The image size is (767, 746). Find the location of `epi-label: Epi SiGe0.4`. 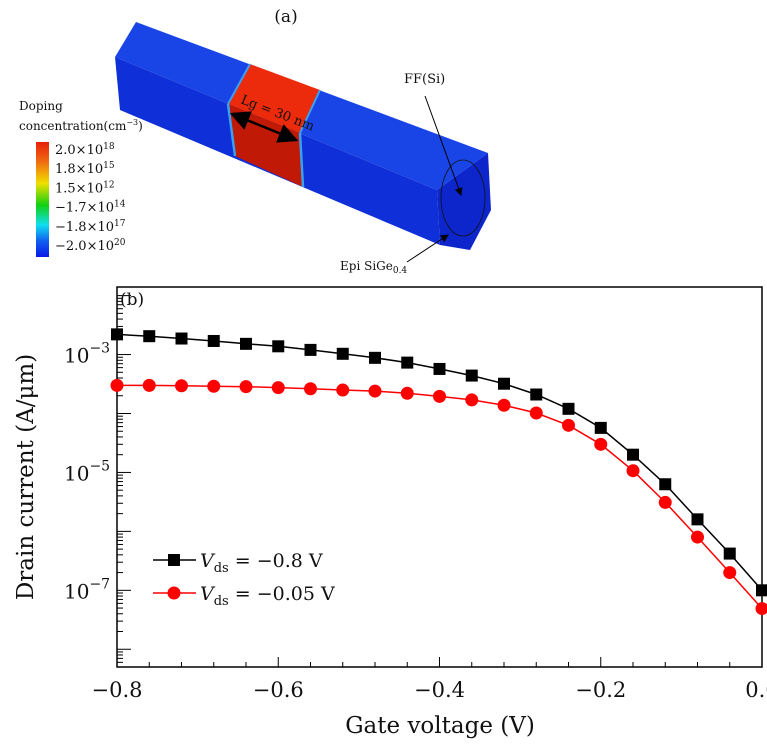

epi-label: Epi SiGe0.4 is located at coordinates (373, 267).